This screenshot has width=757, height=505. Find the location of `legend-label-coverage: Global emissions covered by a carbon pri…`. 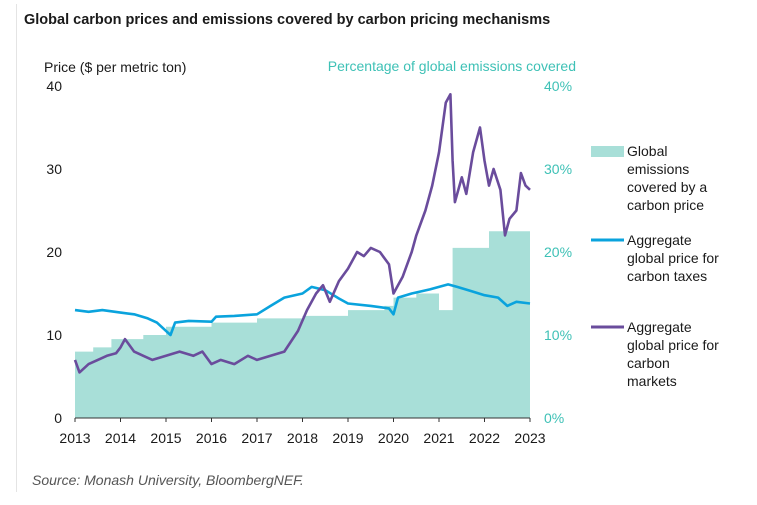

legend-label-coverage: Global emissions covered by a carbon pri… is located at coordinates (669, 178).